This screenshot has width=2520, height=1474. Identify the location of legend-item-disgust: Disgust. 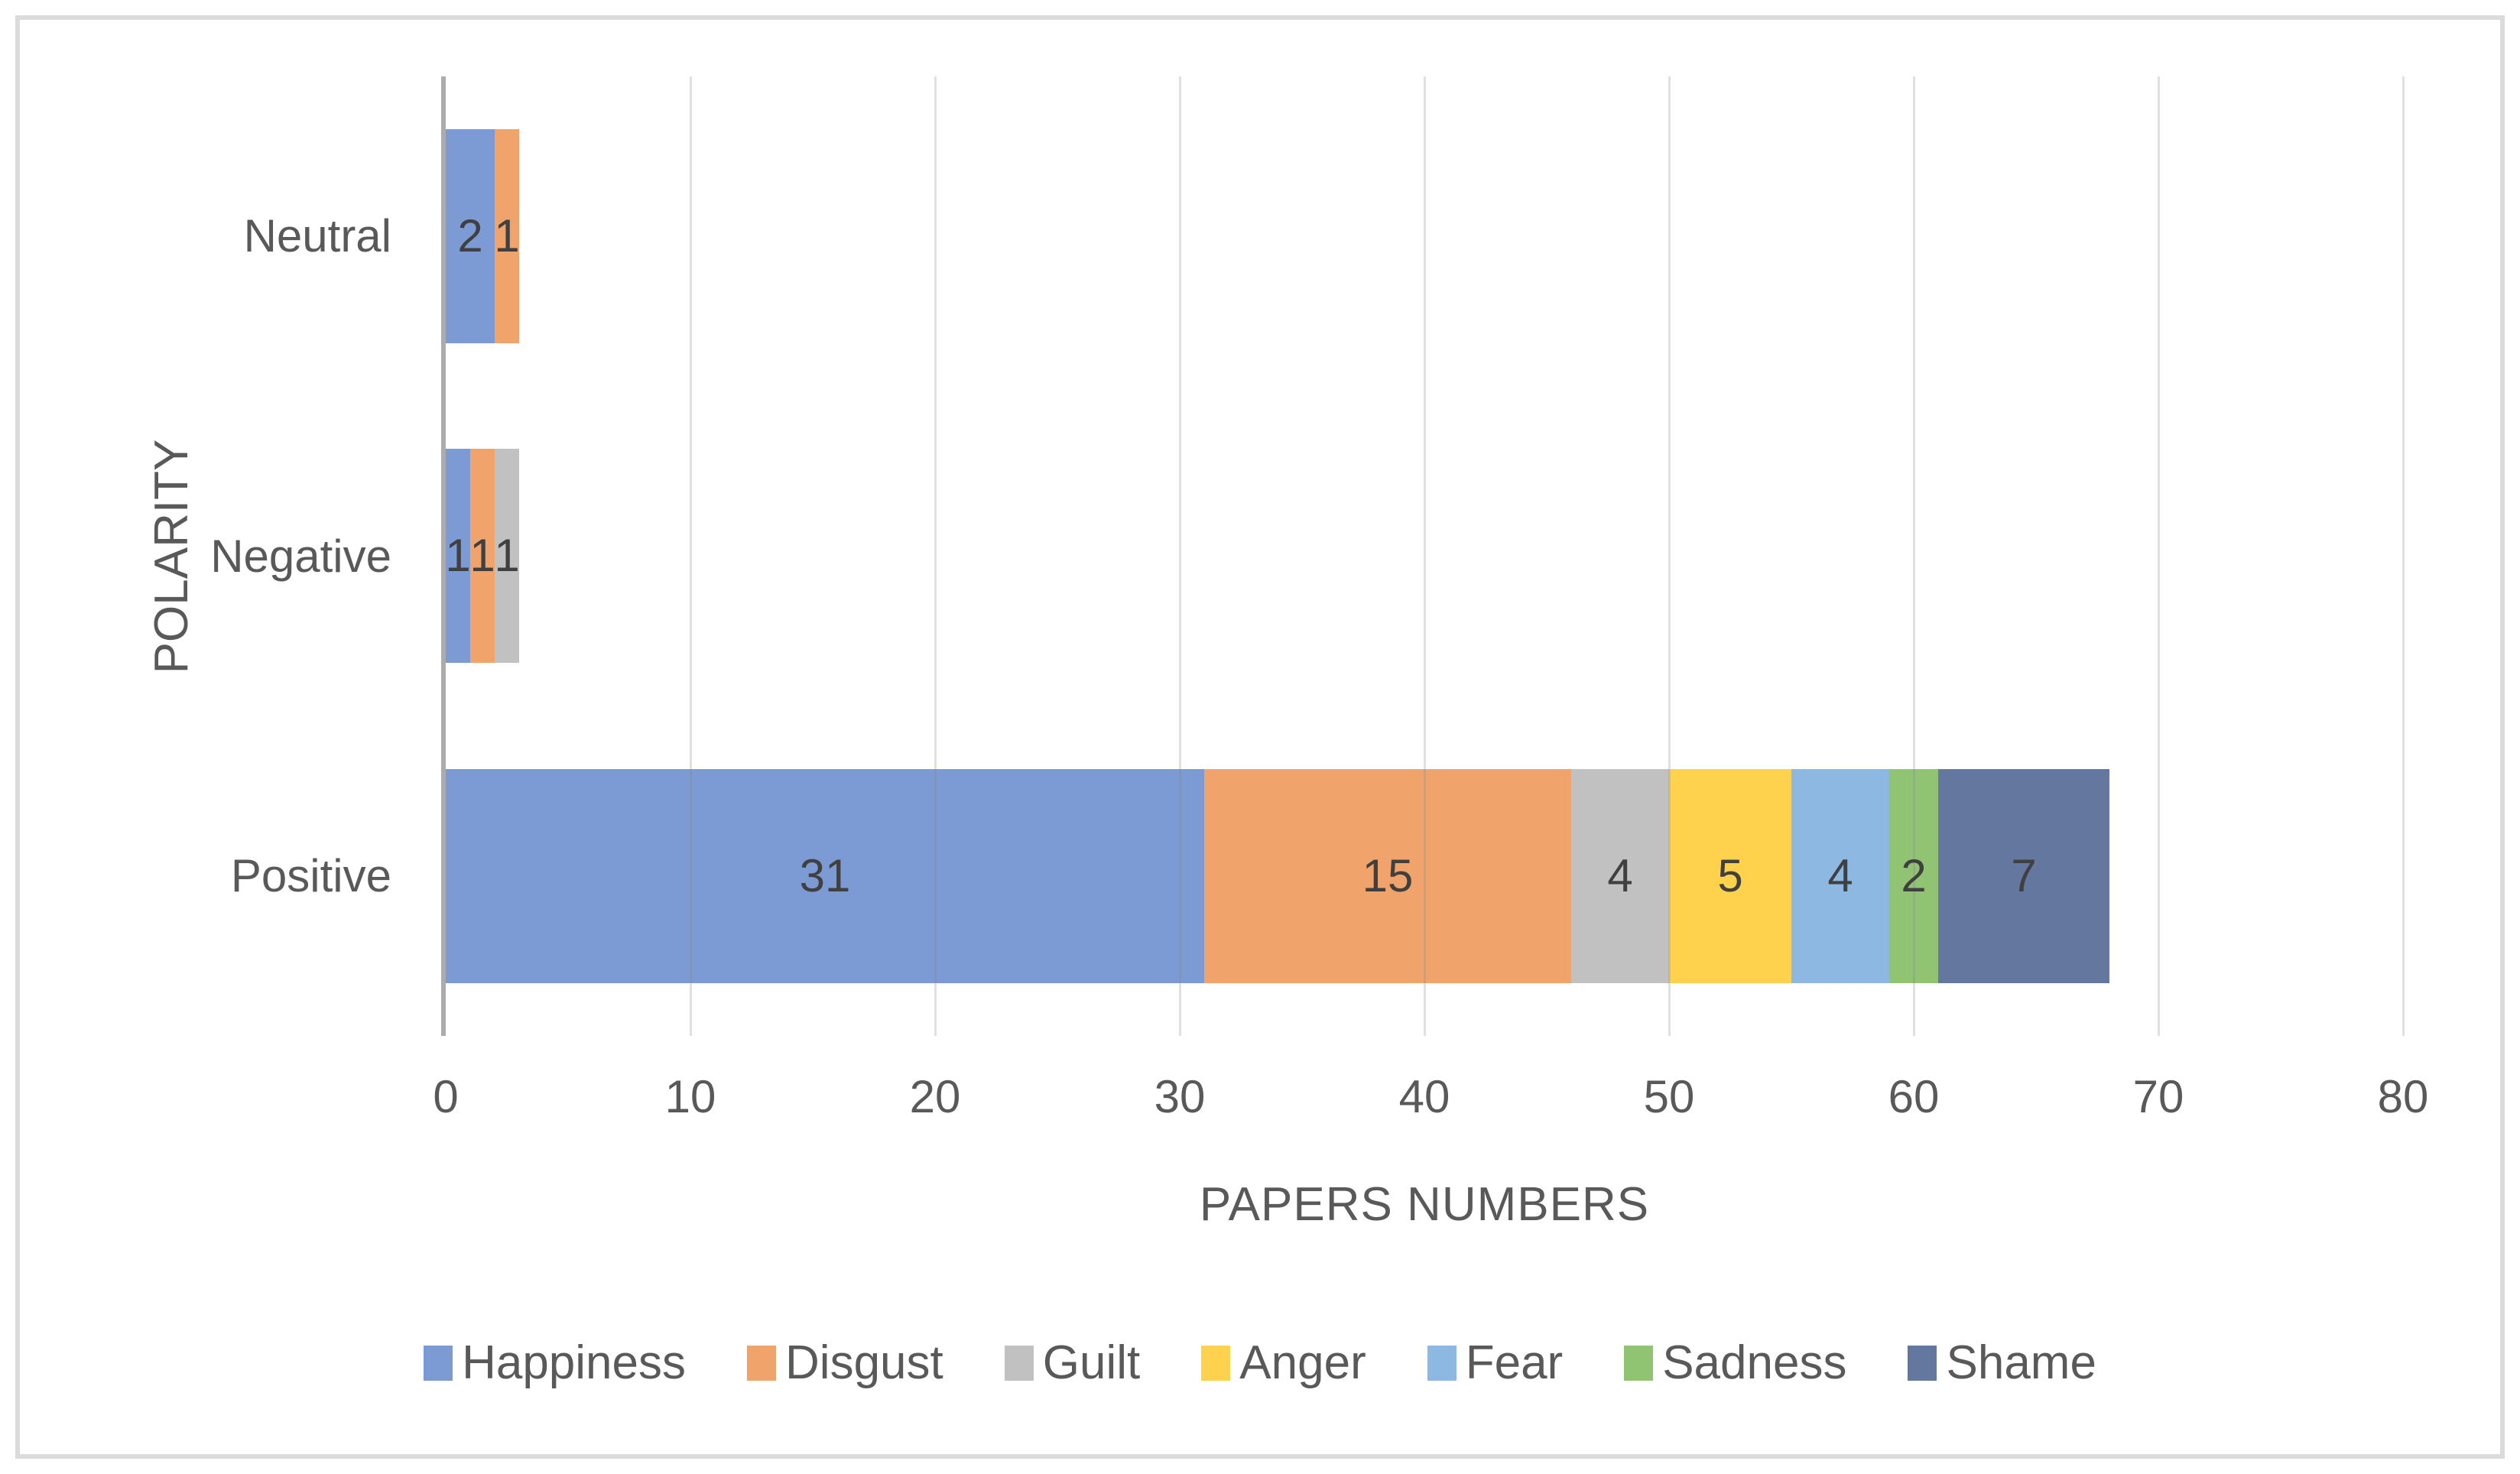
(845, 1363).